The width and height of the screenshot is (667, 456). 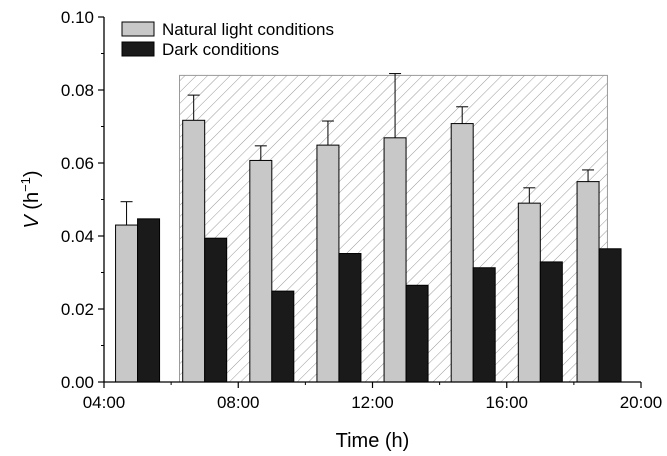 I want to click on x-tick-label: 16:00, so click(x=506, y=402).